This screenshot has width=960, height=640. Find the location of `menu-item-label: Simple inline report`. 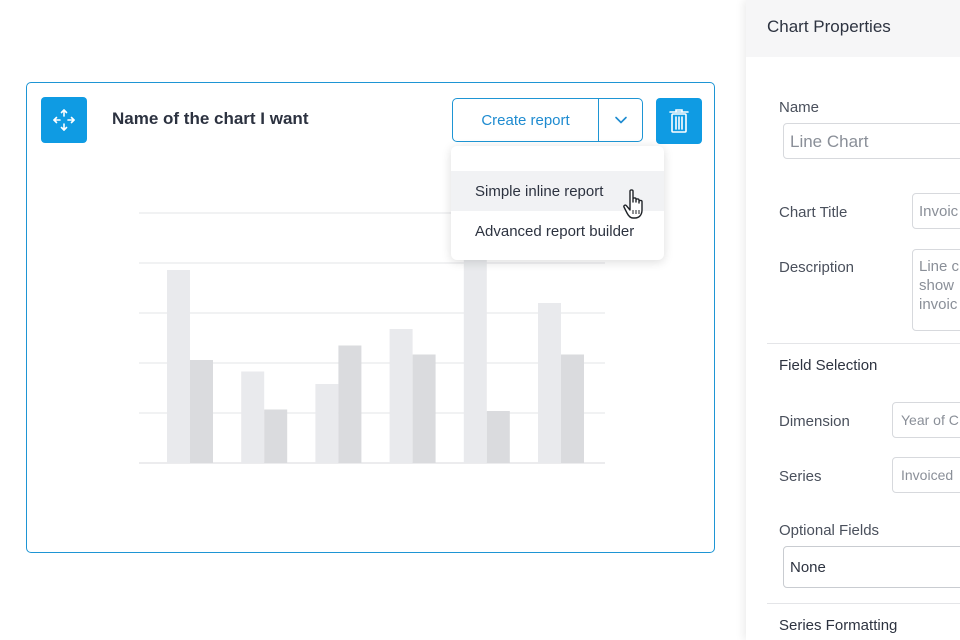

menu-item-label: Simple inline report is located at coordinates (539, 191).